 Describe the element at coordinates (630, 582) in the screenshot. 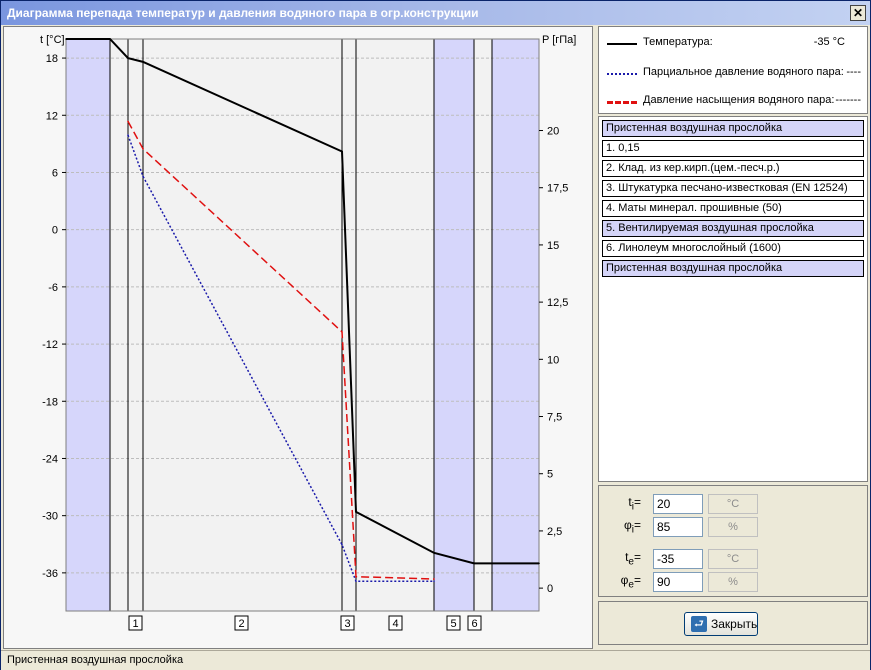

I see `phie-label: φe=` at that location.